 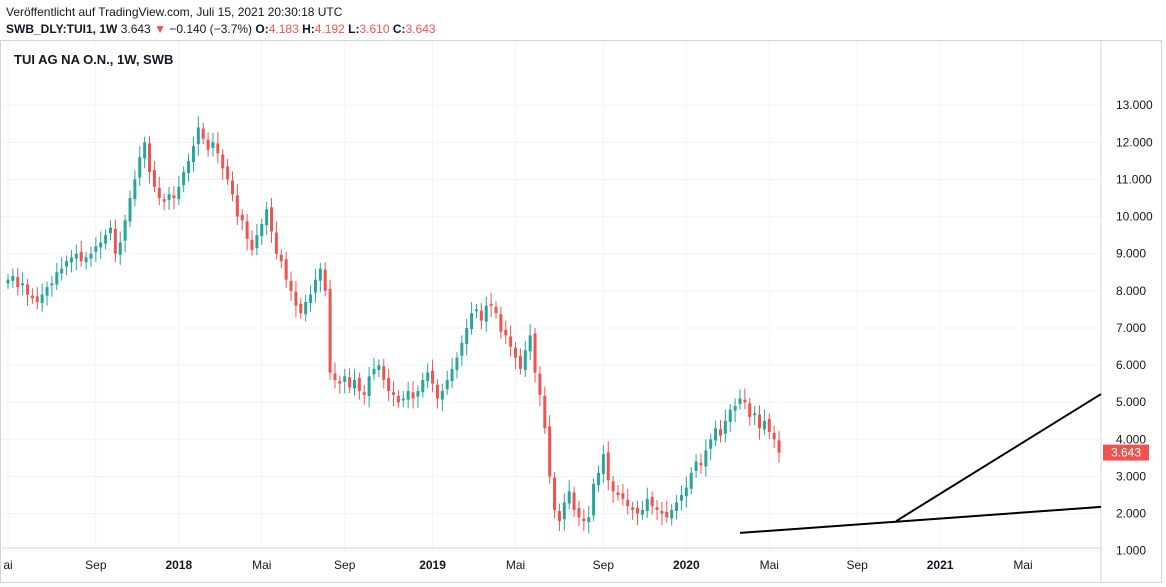 I want to click on close-value: 3.643, so click(x=420, y=29).